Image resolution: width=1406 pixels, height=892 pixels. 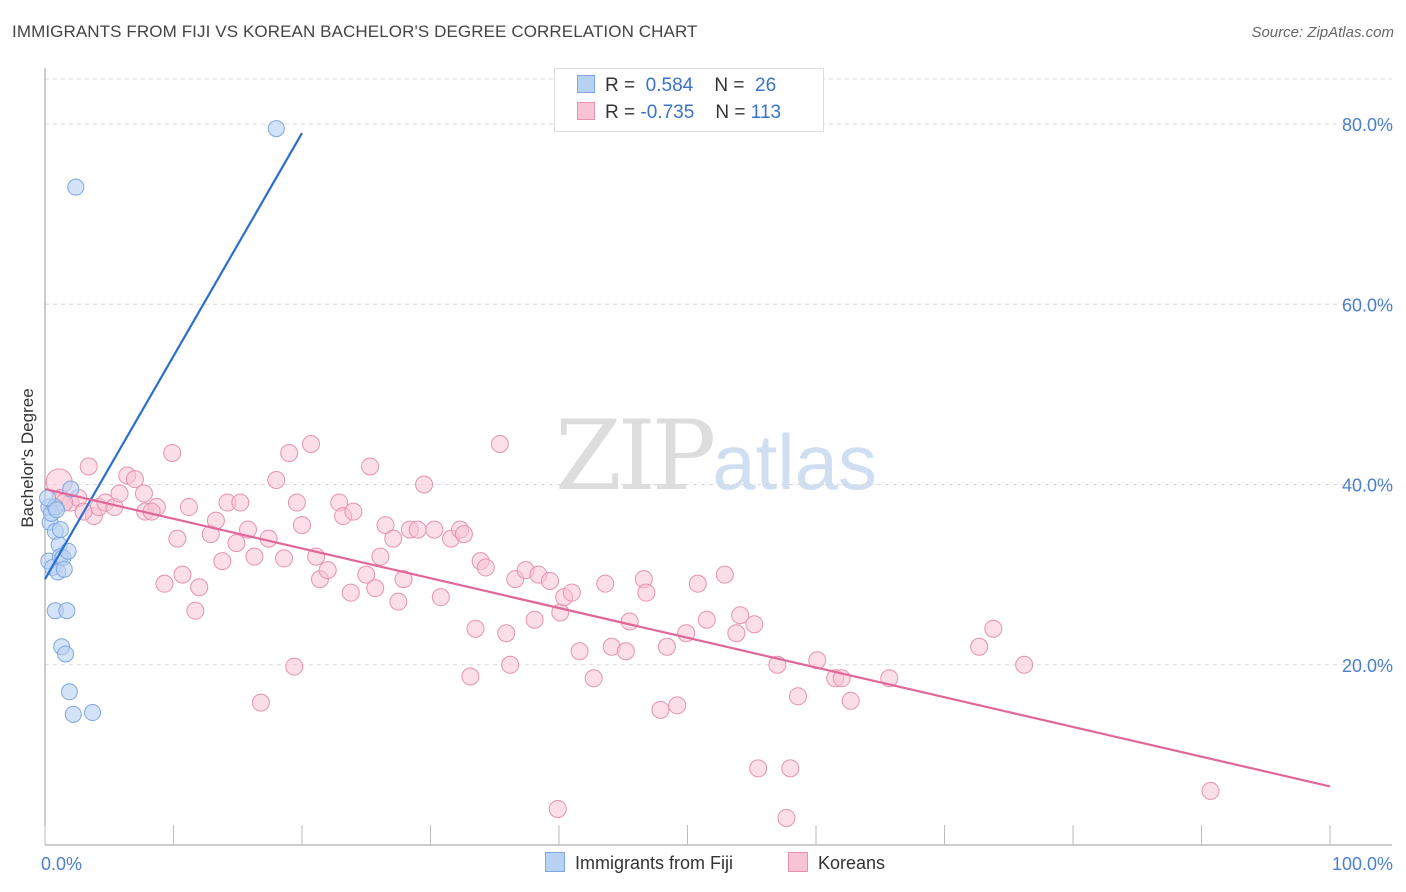 What do you see at coordinates (620, 85) in the screenshot?
I see `legend-r-label: R =` at bounding box center [620, 85].